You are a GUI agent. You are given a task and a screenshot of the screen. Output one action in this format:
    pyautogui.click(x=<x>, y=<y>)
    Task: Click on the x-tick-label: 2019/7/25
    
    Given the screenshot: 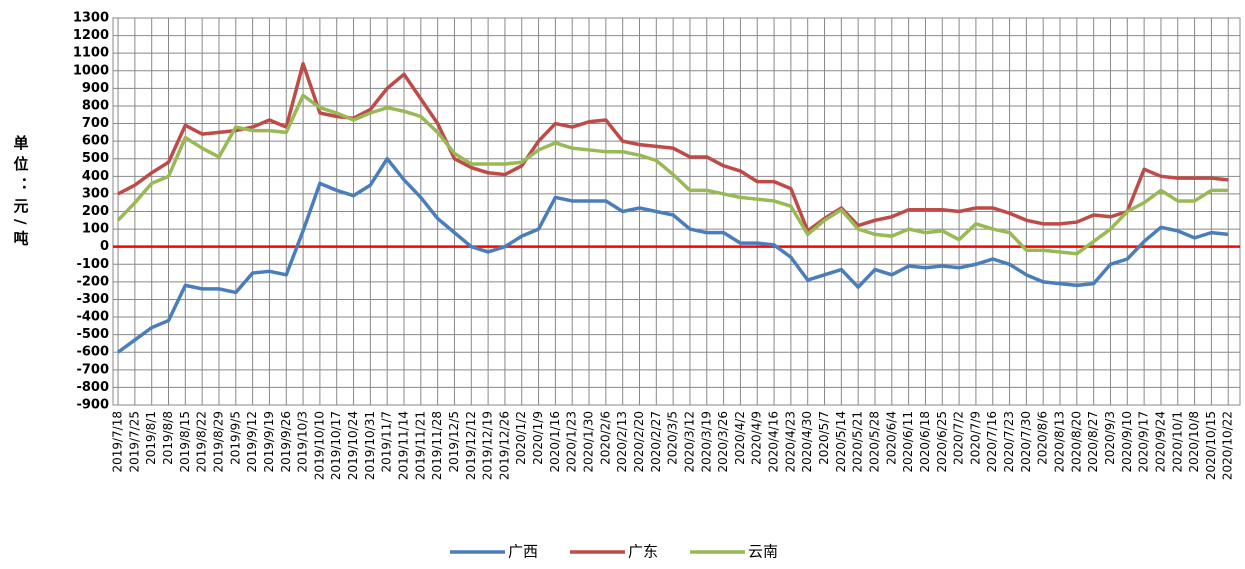 What is the action you would take?
    pyautogui.click(x=134, y=442)
    